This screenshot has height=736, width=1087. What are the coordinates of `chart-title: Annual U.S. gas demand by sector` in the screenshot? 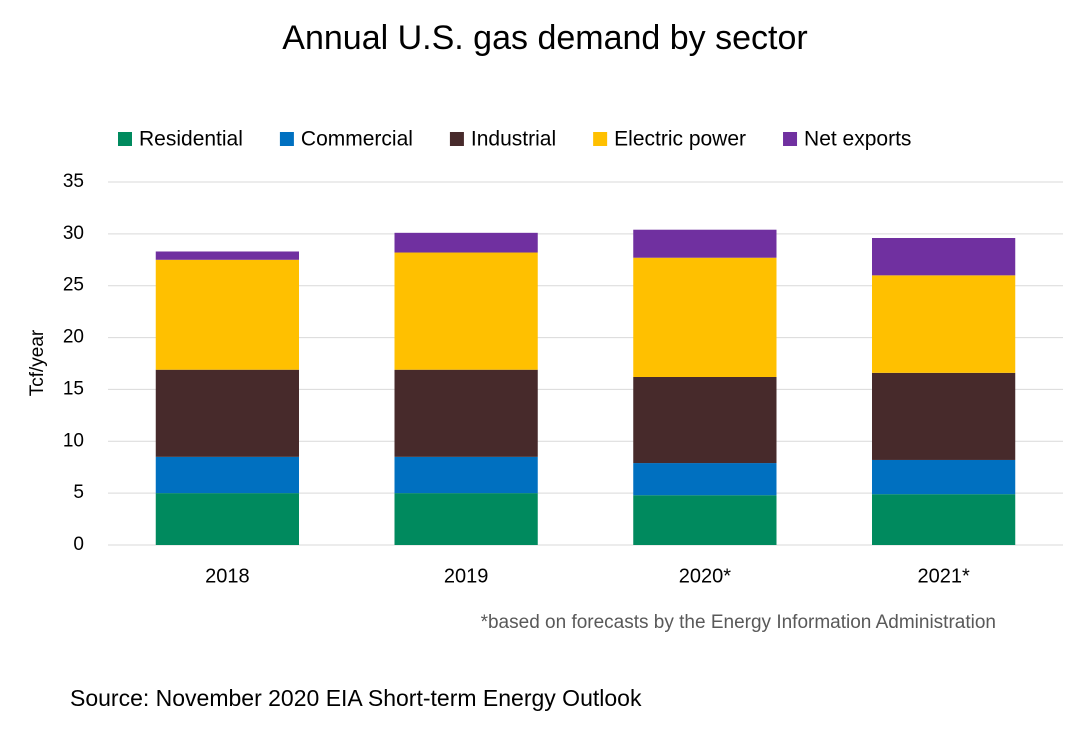 It's located at (544, 38).